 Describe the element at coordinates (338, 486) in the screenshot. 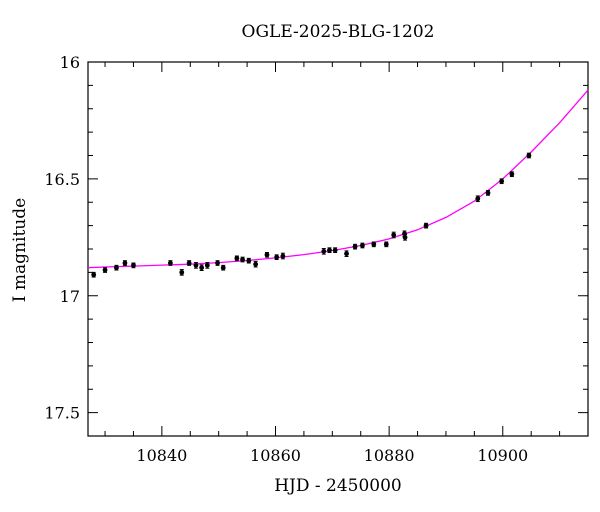

I see `x-axis-label: HJD - 2450000` at that location.